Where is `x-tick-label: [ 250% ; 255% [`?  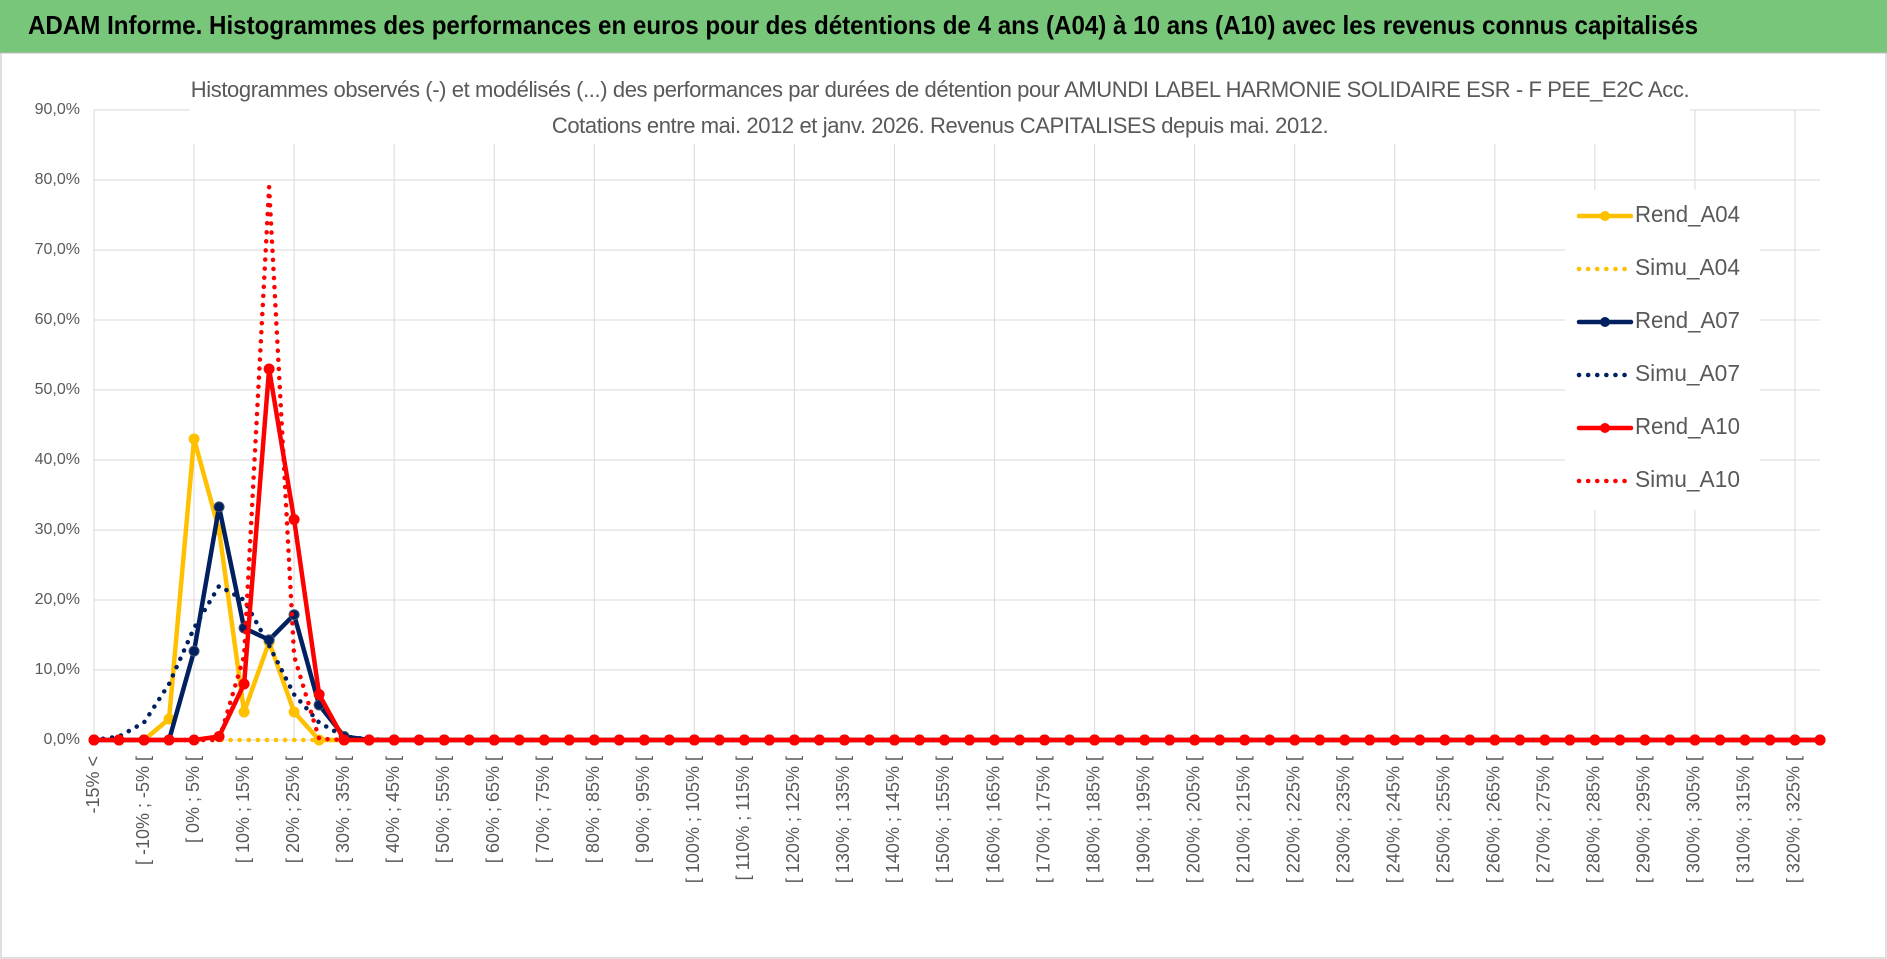 x-tick-label: [ 250% ; 255% [ is located at coordinates (1444, 819).